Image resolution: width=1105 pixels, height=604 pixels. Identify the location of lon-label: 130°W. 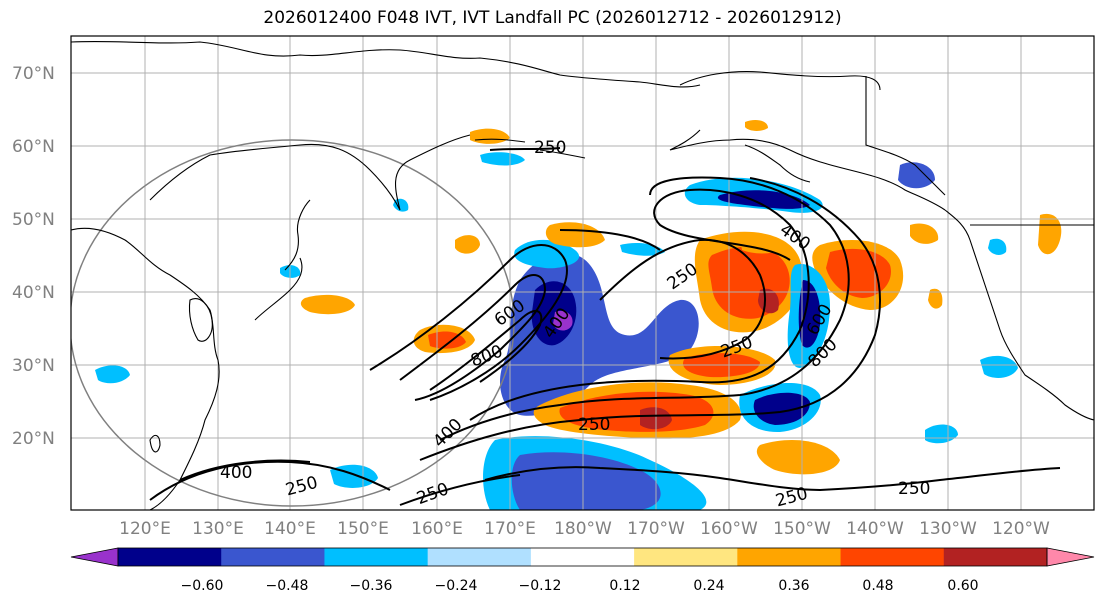
(948, 529).